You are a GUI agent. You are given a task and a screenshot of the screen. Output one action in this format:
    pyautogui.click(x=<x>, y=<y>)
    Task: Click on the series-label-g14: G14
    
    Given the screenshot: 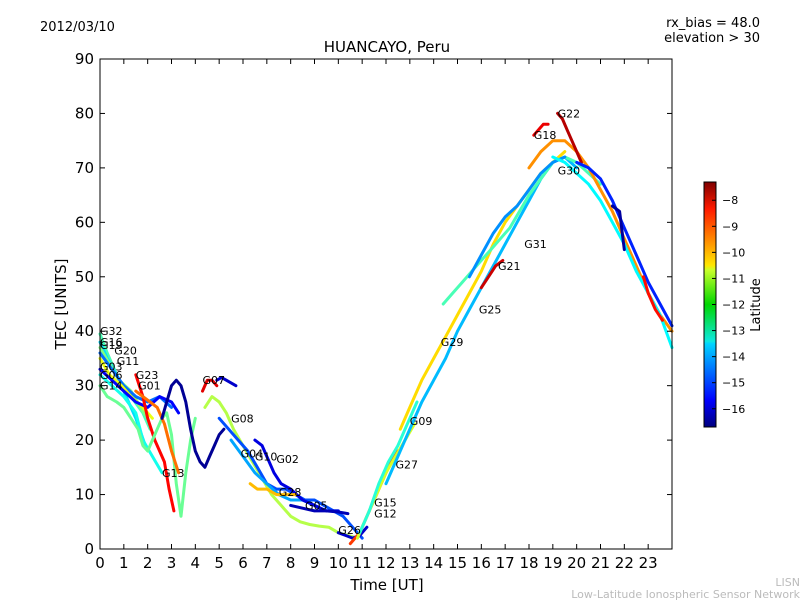 What is the action you would take?
    pyautogui.click(x=111, y=386)
    